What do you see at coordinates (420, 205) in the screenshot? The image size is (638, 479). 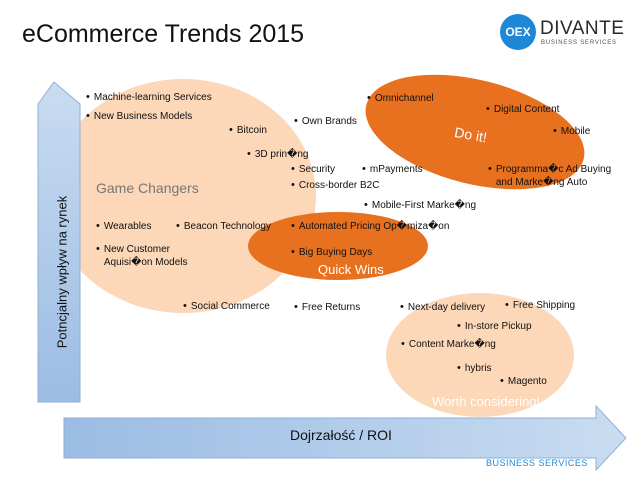 I see `trend-mobile-first: Mobile-First Marke�ng` at bounding box center [420, 205].